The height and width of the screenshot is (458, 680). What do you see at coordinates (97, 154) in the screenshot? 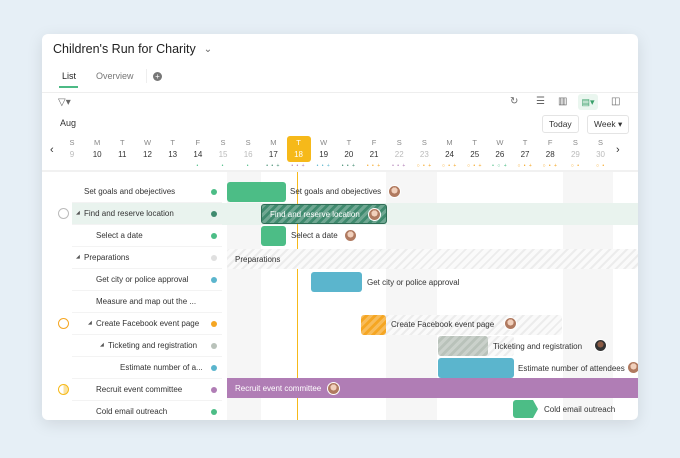
I see `day-number: 10` at bounding box center [97, 154].